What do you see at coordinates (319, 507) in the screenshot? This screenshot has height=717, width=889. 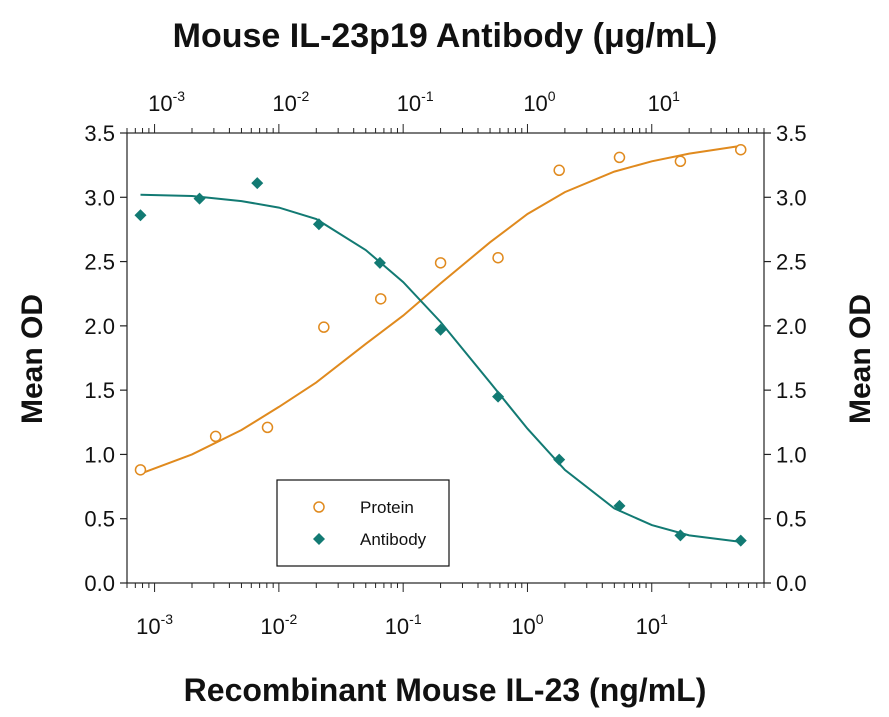 I see `legend-protein-marker` at bounding box center [319, 507].